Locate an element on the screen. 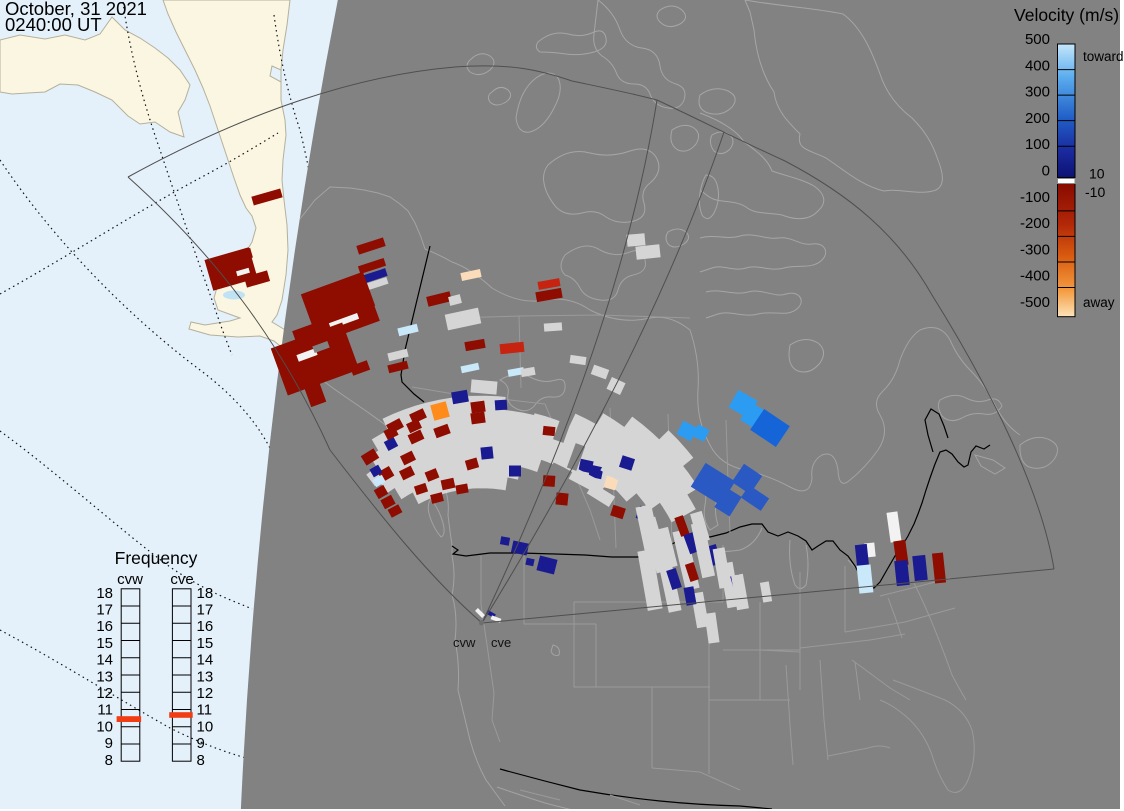 This screenshot has width=1124, height=811. svg-text: -300 is located at coordinates (1035, 249).